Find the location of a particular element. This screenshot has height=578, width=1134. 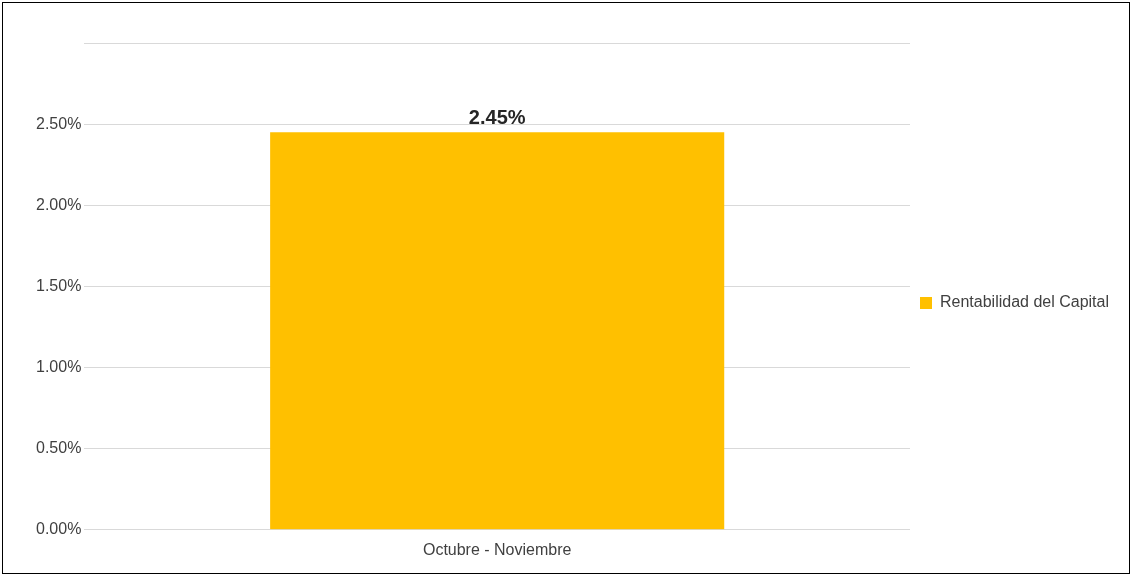

y-tick-label: 1.00% is located at coordinates (58, 366).